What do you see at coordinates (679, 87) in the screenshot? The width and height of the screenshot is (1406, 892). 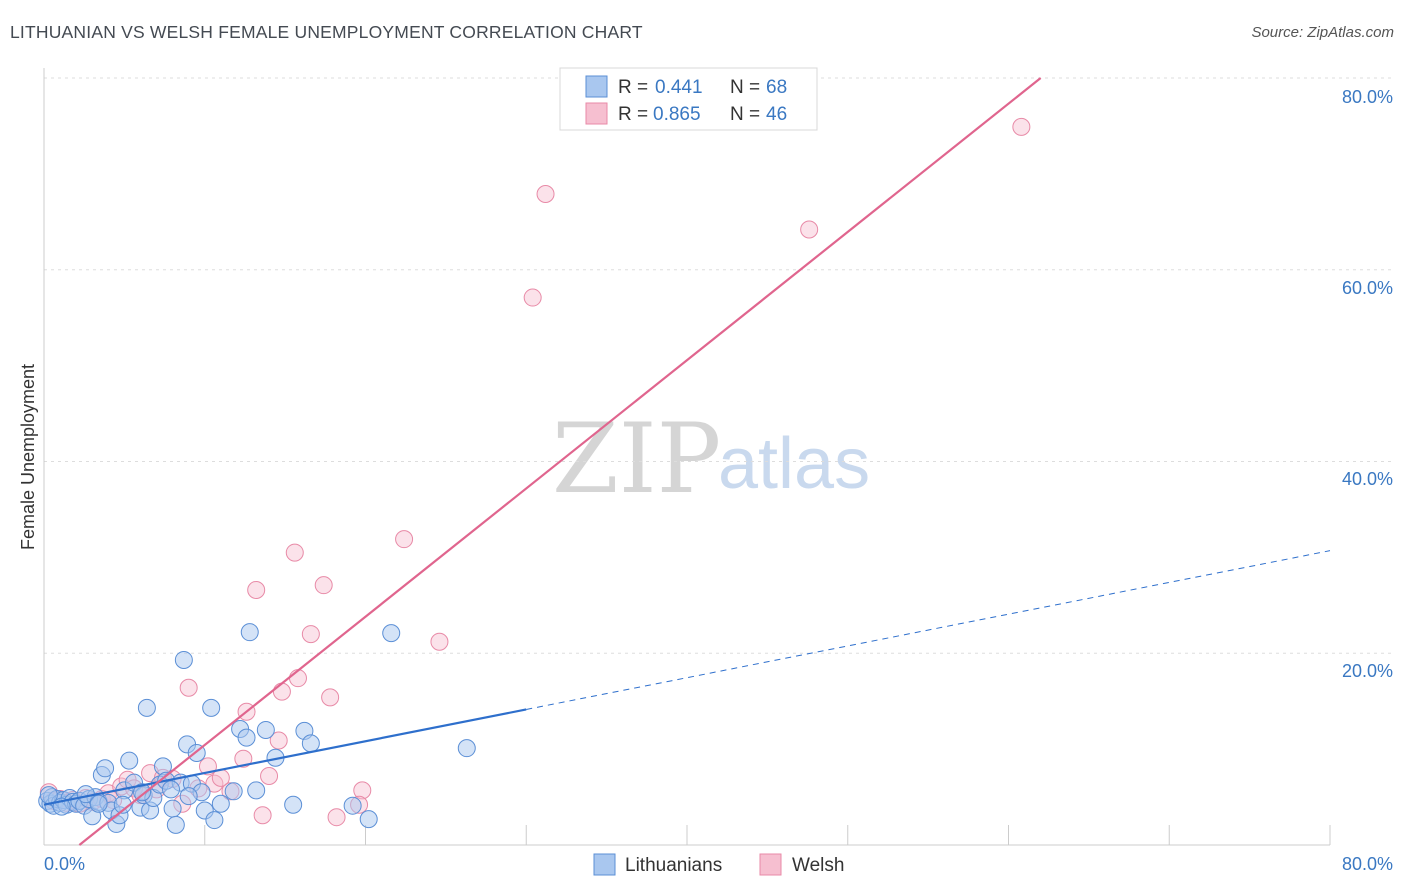 I see `legend-r-value-1: 0.441` at bounding box center [679, 87].